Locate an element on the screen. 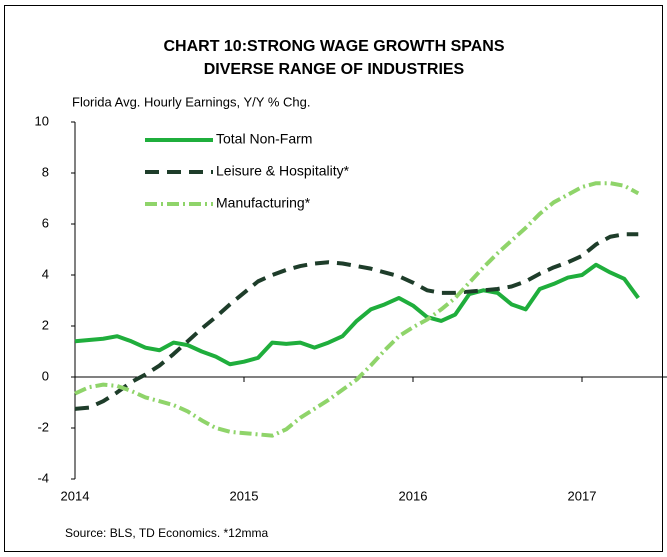 Image resolution: width=667 pixels, height=557 pixels. x-tick-label: 2015 is located at coordinates (244, 495).